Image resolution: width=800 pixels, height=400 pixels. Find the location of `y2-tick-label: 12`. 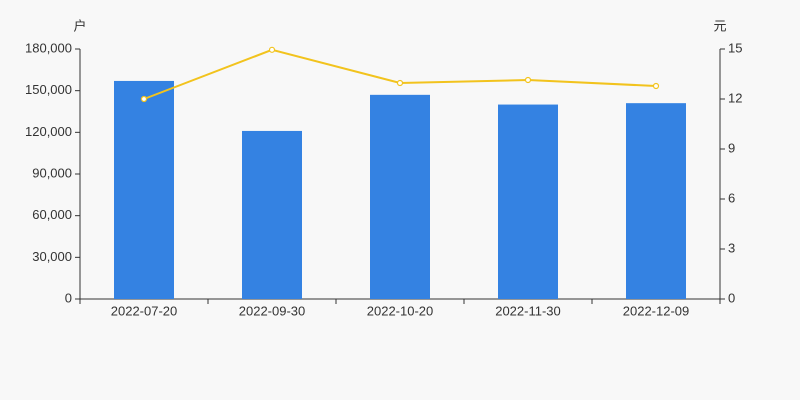

y2-tick-label: 12 is located at coordinates (735, 97).